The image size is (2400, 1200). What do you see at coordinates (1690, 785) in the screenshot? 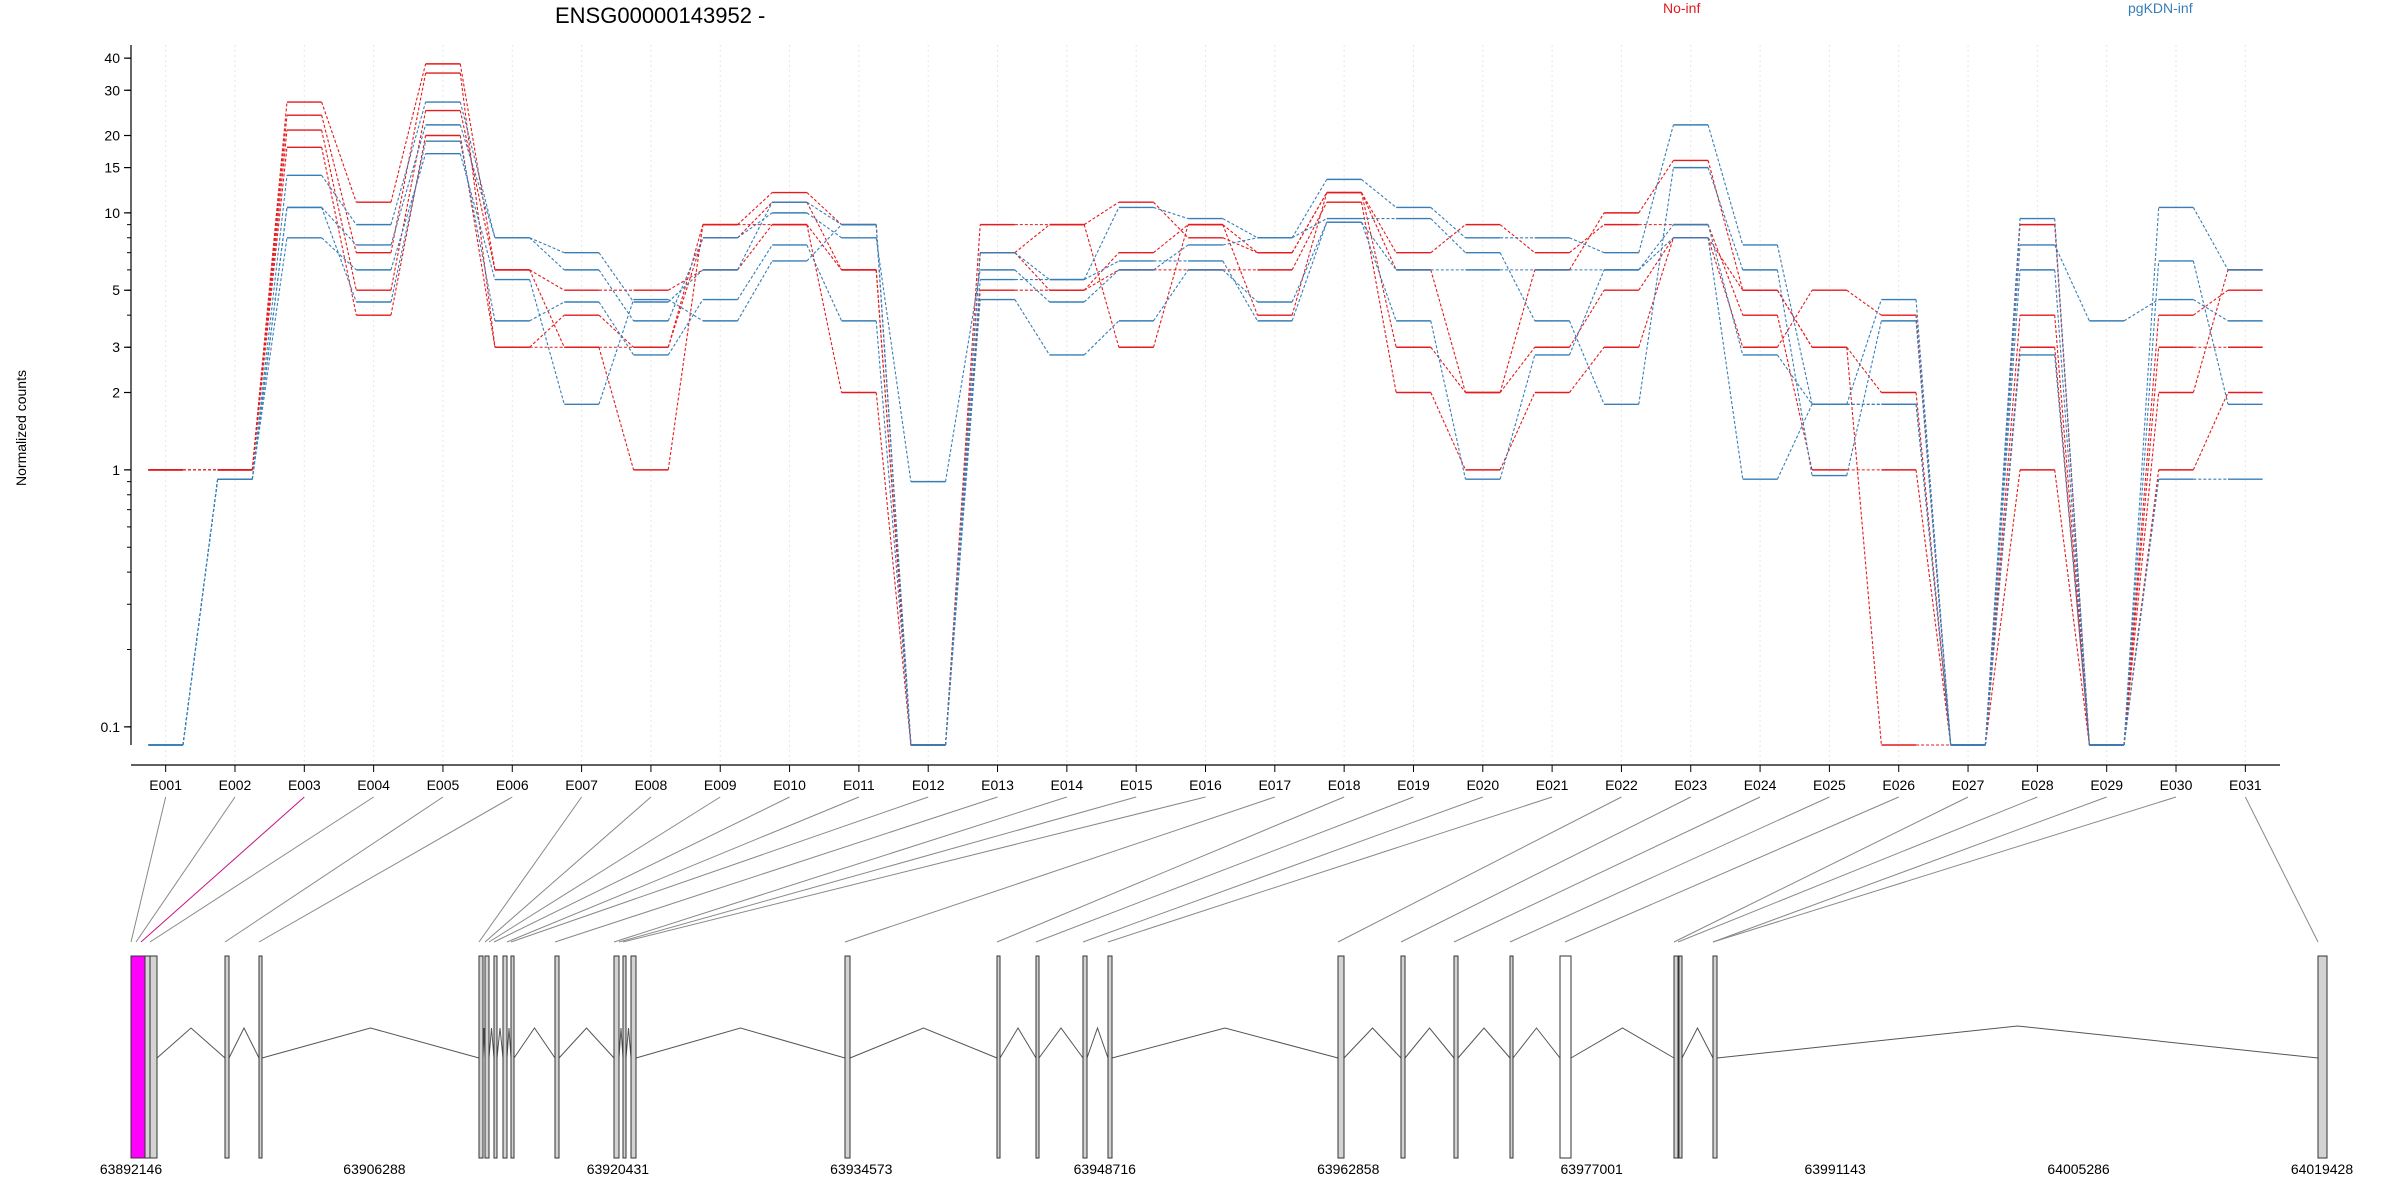
I see `x-tick-label: E023` at bounding box center [1690, 785].